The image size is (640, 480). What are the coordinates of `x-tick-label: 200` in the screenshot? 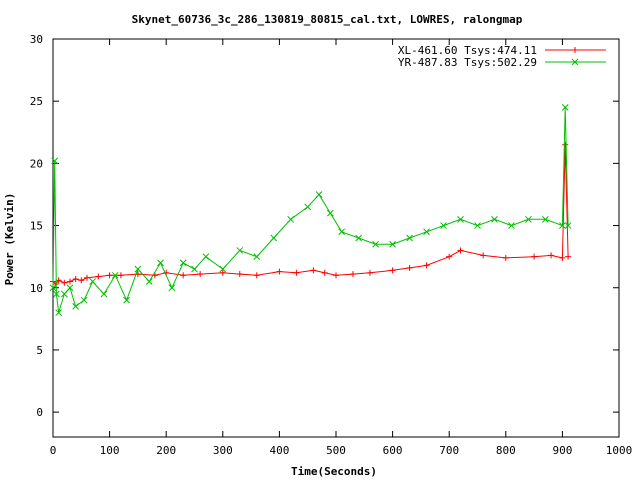 It's located at (166, 450).